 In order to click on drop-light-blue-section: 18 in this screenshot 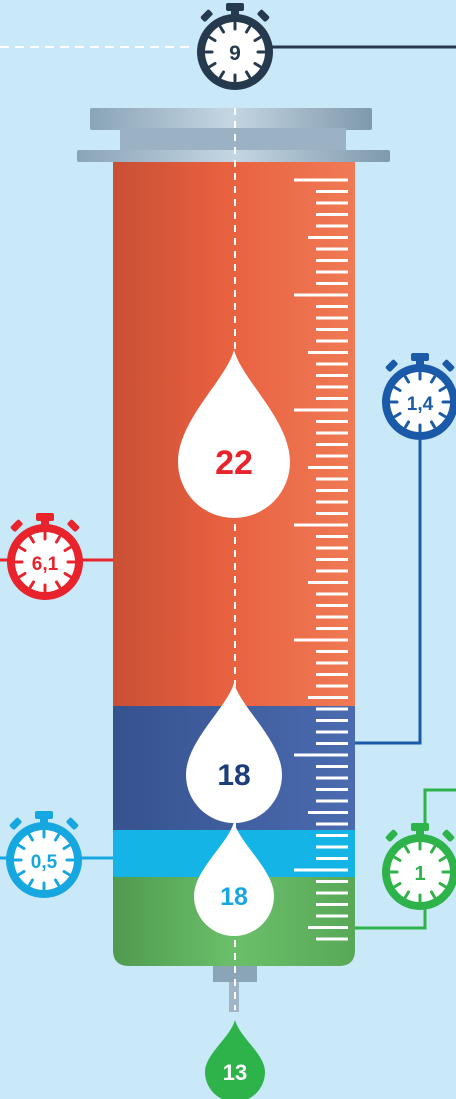, I will do `click(234, 879)`.